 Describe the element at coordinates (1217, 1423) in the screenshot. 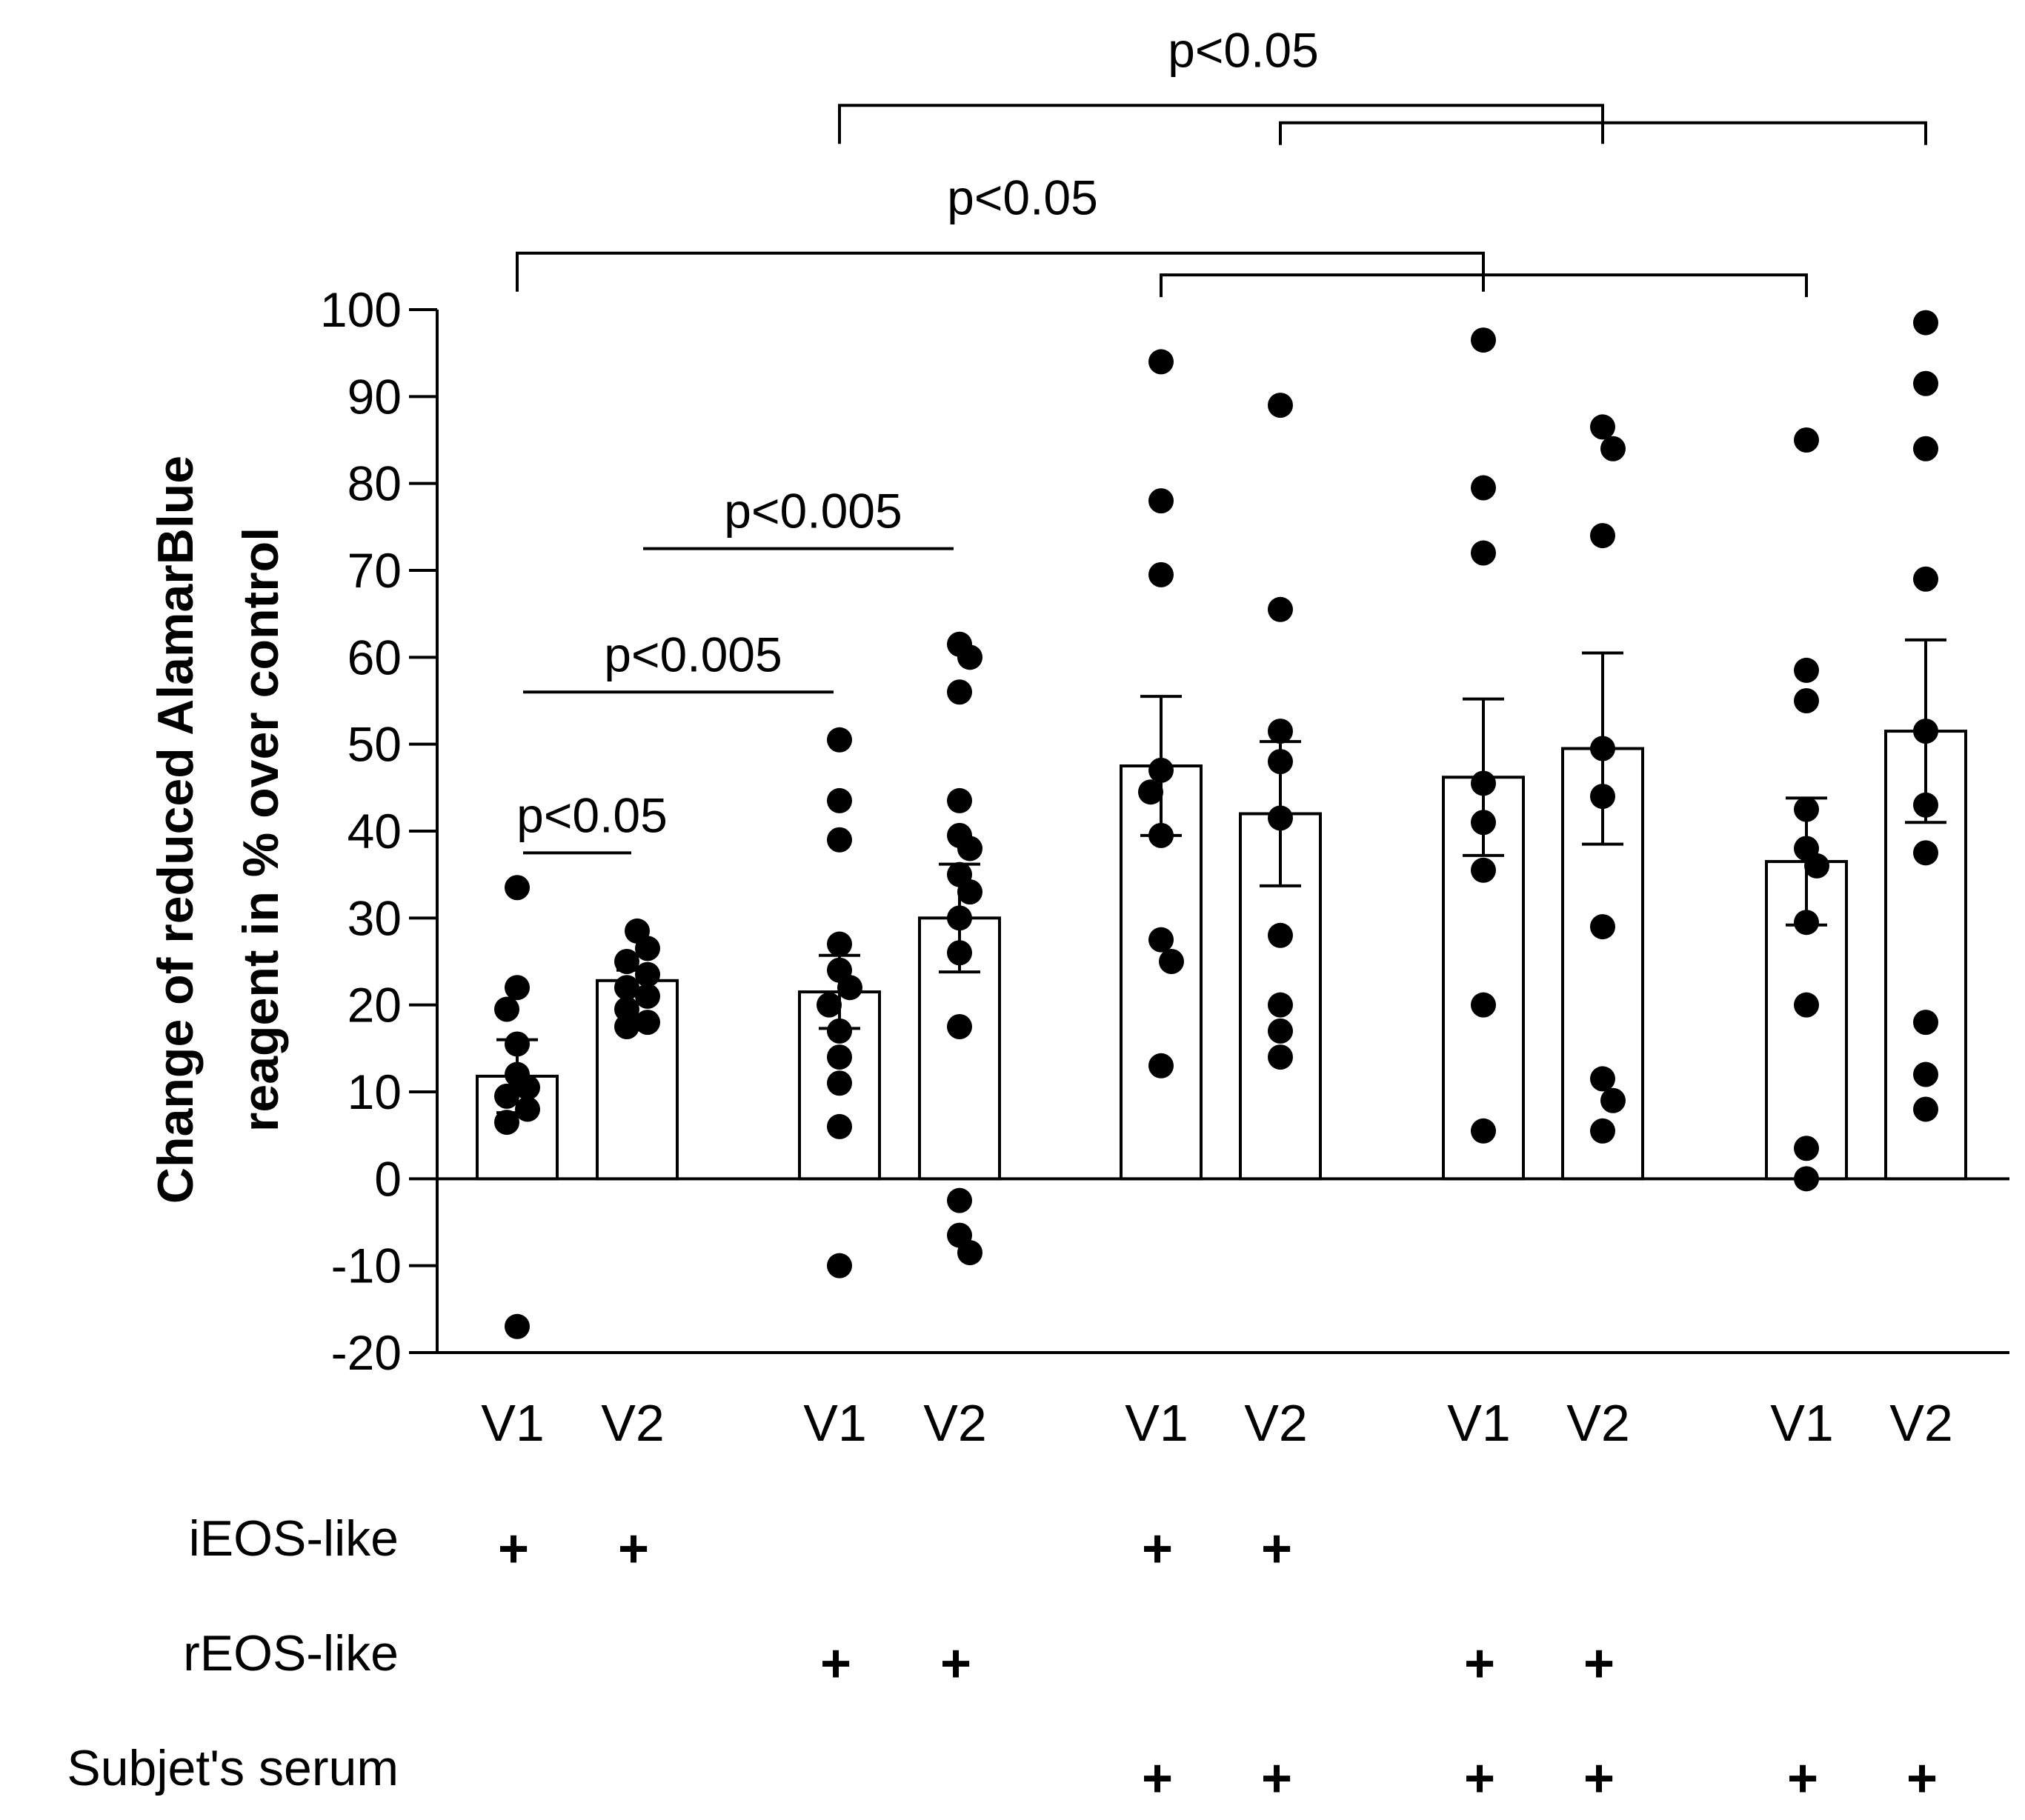

I see `category-labels: V1 V2 V1 V2 V1 V2 V1 V2 V1 V2` at that location.